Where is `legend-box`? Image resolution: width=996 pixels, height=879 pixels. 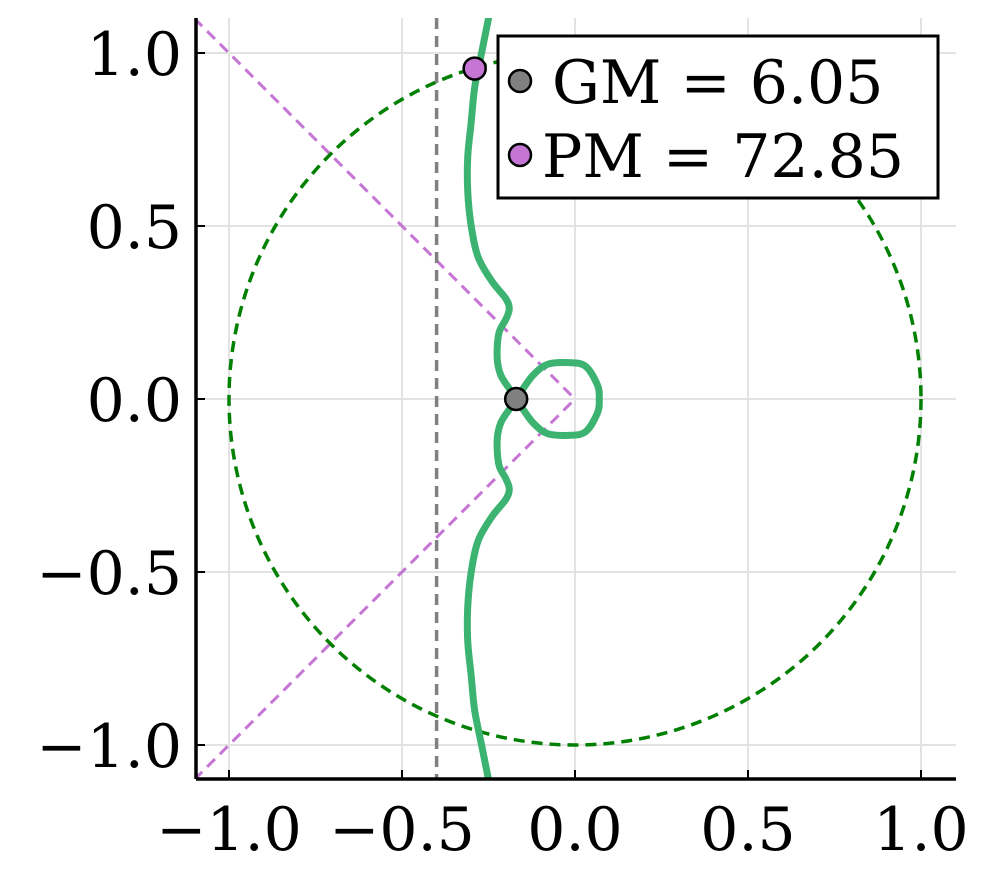
legend-box is located at coordinates (718, 117).